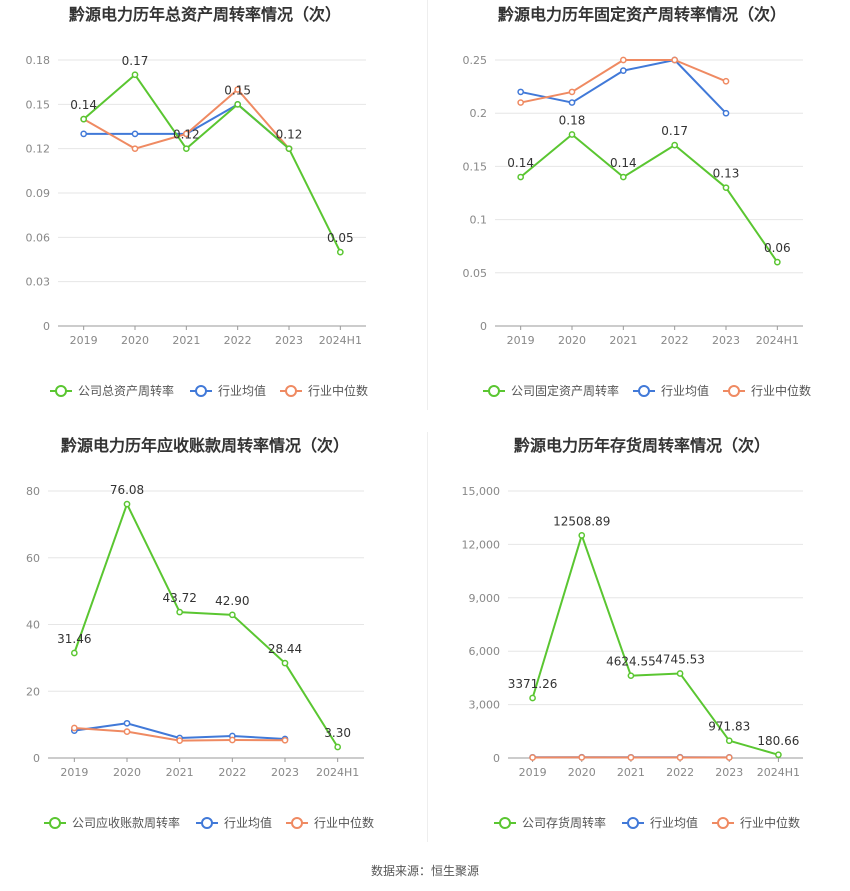  I want to click on chart-title: 黔源电力历年固定资产周转率情况（次）, so click(642, 14).